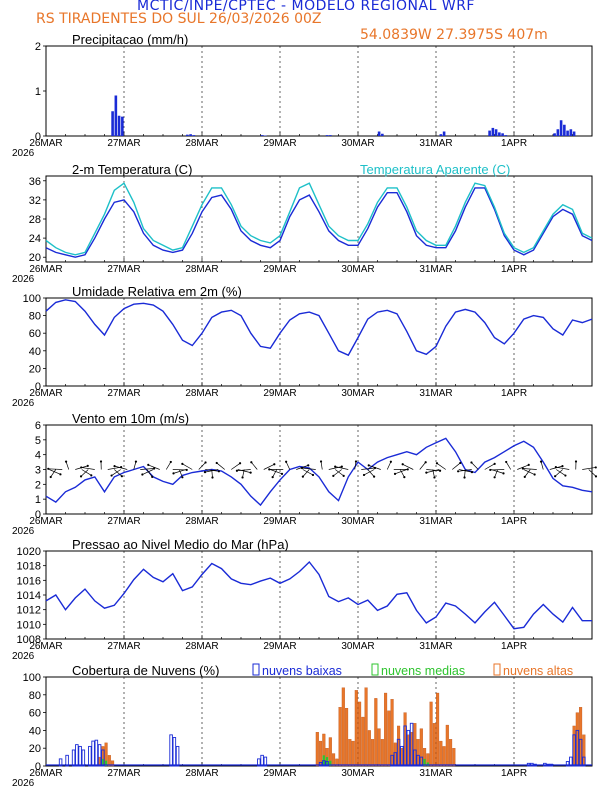  Describe the element at coordinates (454, 35) in the screenshot. I see `station-coordinates: 54.0839W 27.3975S 407m` at that location.